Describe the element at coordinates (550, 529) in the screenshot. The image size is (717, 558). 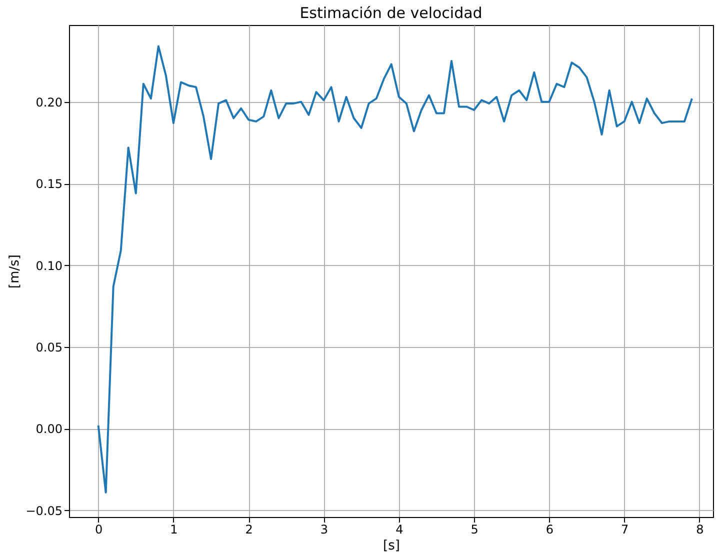
I see `x-tick-label: 6` at that location.